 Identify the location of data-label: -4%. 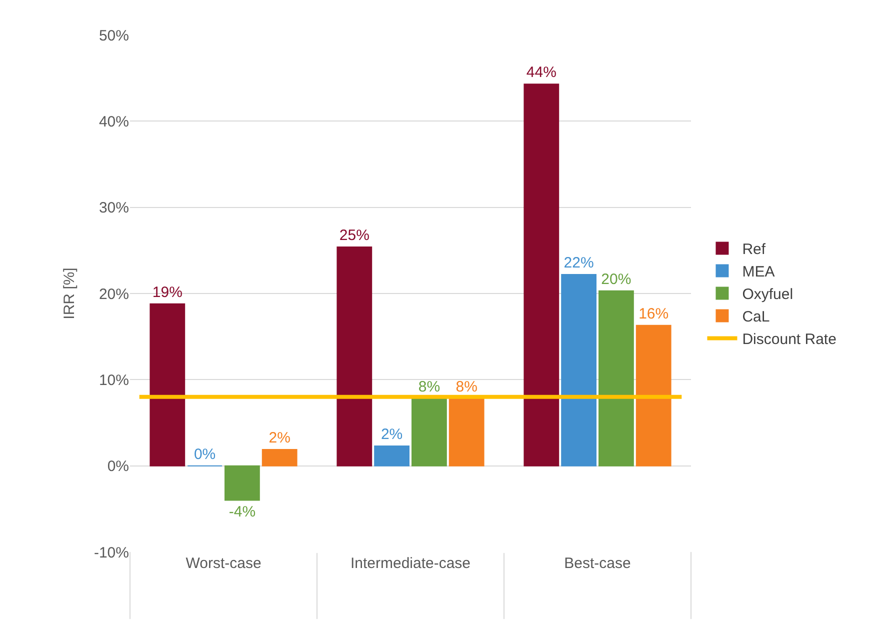
(242, 511).